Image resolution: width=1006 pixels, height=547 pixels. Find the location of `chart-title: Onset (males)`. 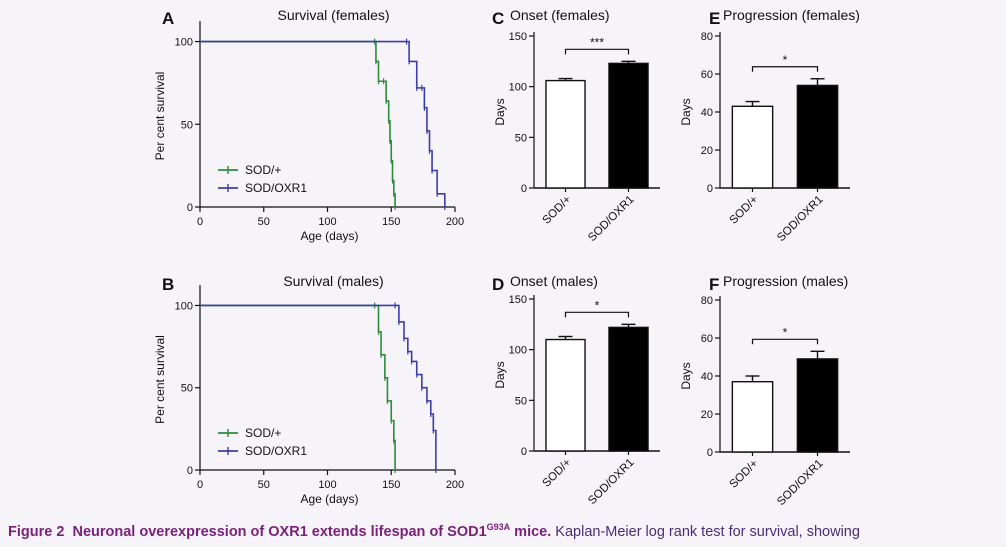

chart-title: Onset (males) is located at coordinates (554, 281).